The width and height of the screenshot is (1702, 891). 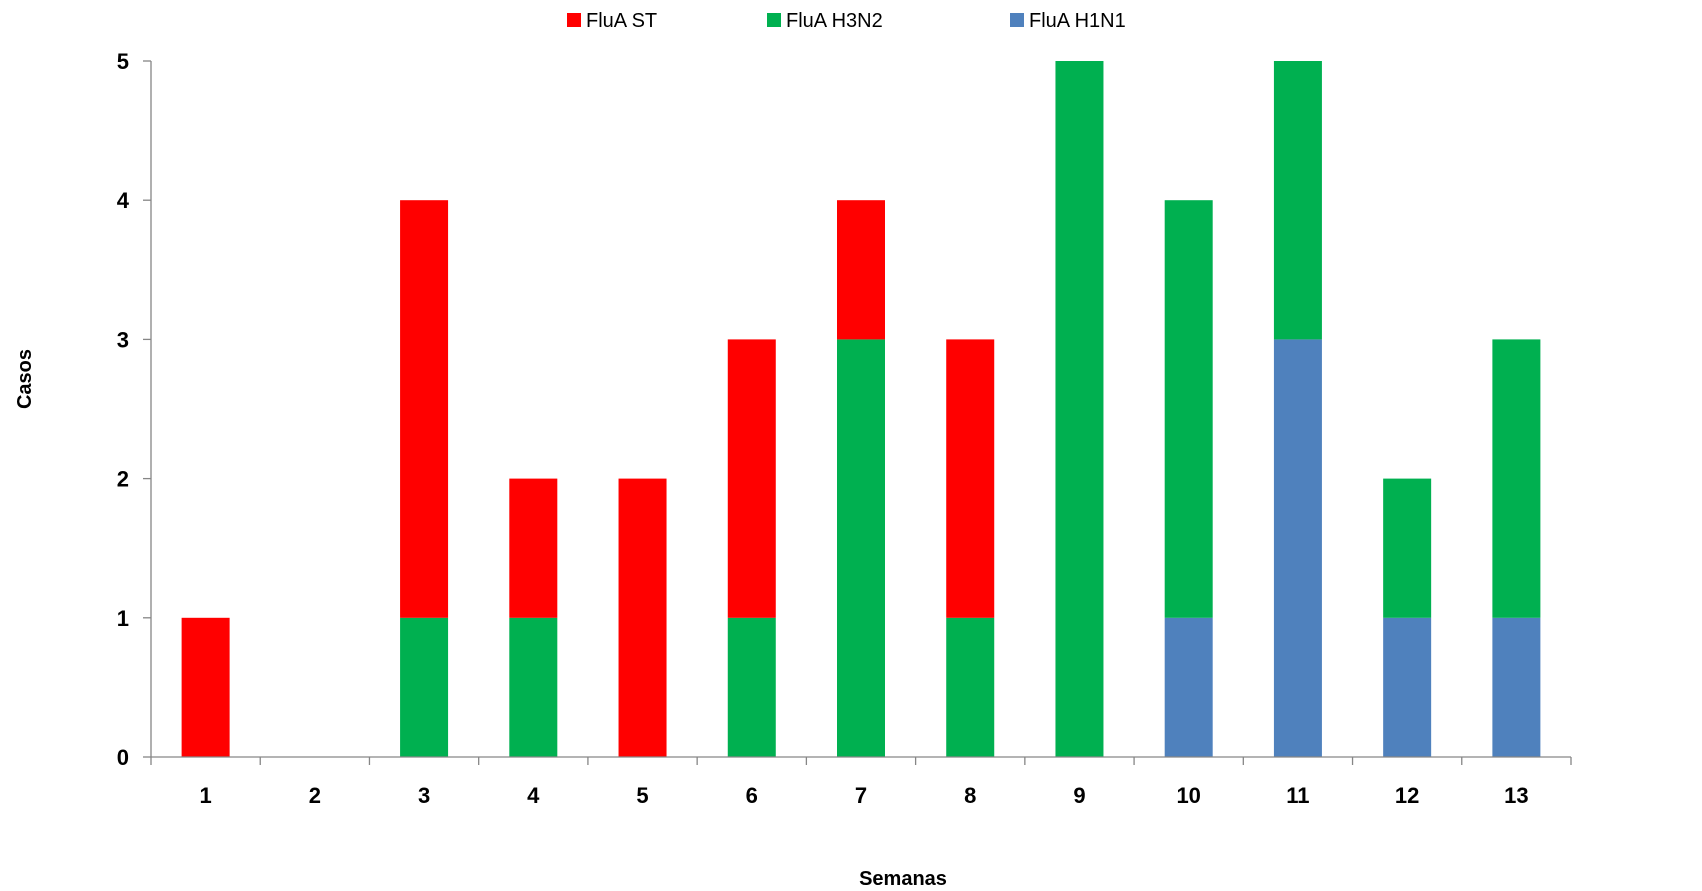 I want to click on x-axis-ticks: 1 2 3 4 5 6 7 8 9 10 11 12 13, so click(x=861, y=782).